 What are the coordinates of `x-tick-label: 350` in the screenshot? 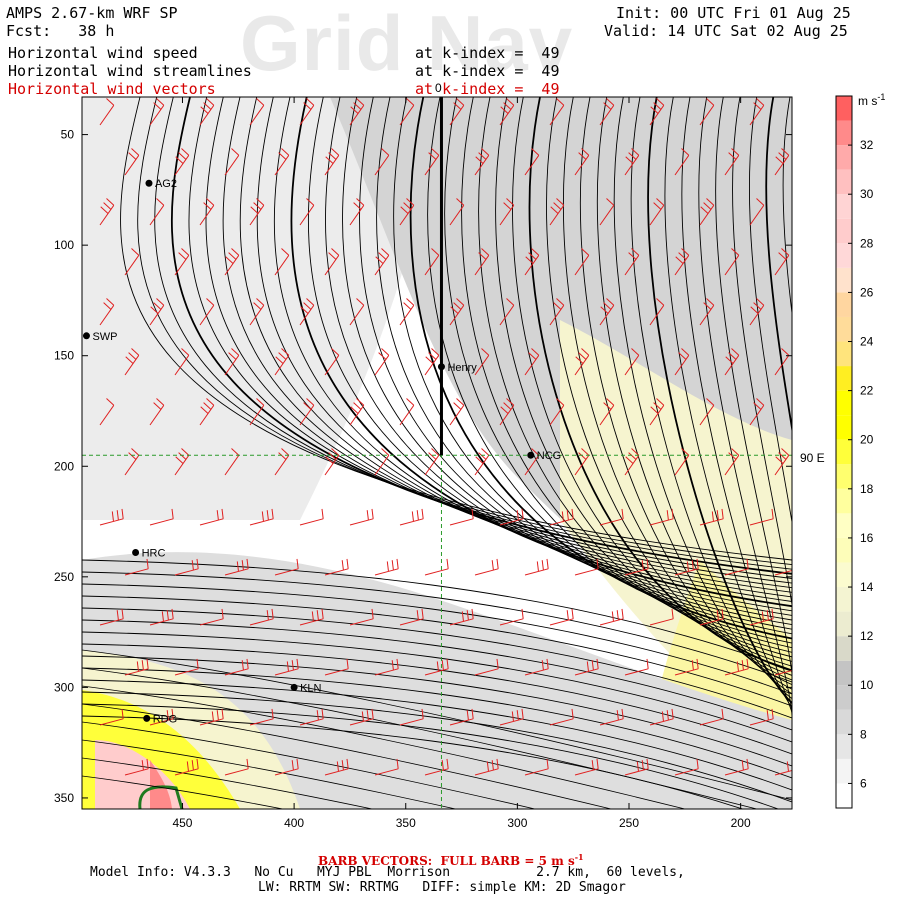 It's located at (406, 823).